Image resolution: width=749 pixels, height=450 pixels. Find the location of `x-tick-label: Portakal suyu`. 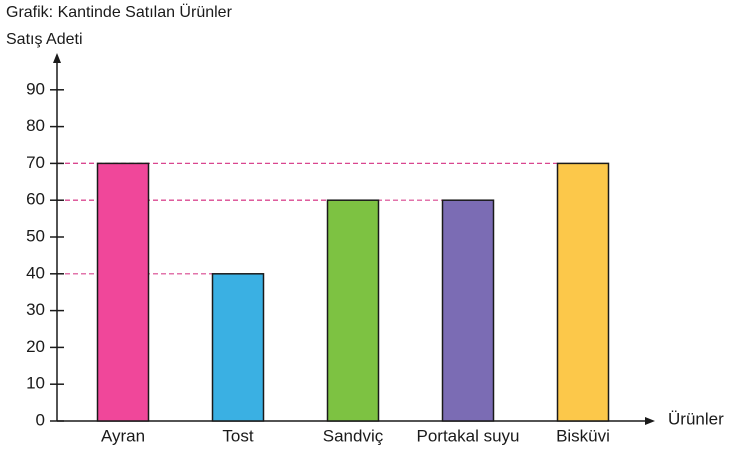

x-tick-label: Portakal suyu is located at coordinates (468, 435).